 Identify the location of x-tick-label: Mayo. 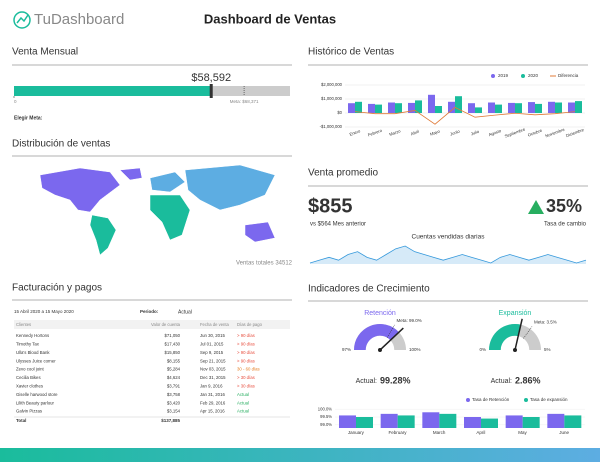
(435, 132).